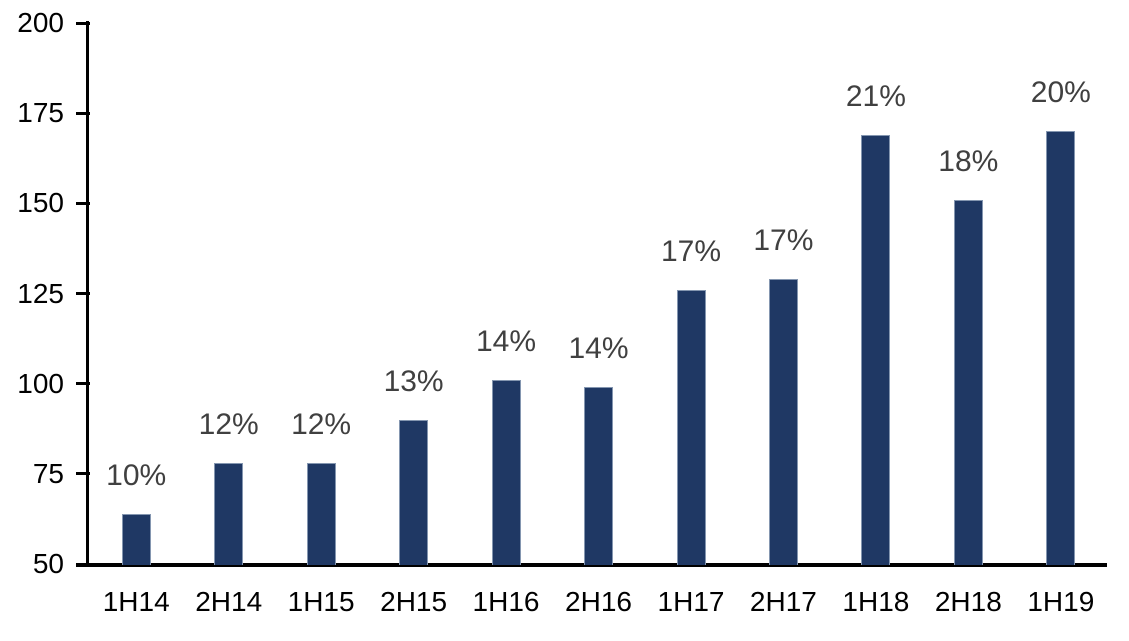  Describe the element at coordinates (48, 563) in the screenshot. I see `y-tick-label: 50` at that location.